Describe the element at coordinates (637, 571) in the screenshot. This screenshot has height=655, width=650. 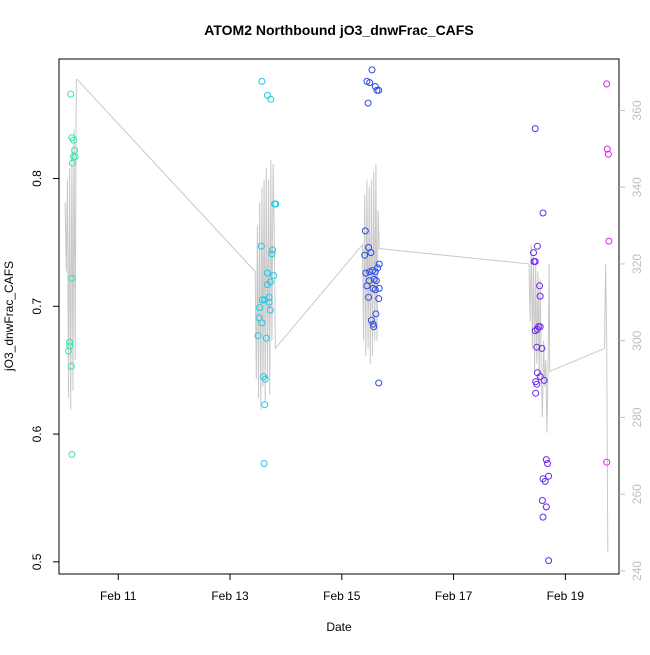
I see `y2-tick-label: 240` at that location.